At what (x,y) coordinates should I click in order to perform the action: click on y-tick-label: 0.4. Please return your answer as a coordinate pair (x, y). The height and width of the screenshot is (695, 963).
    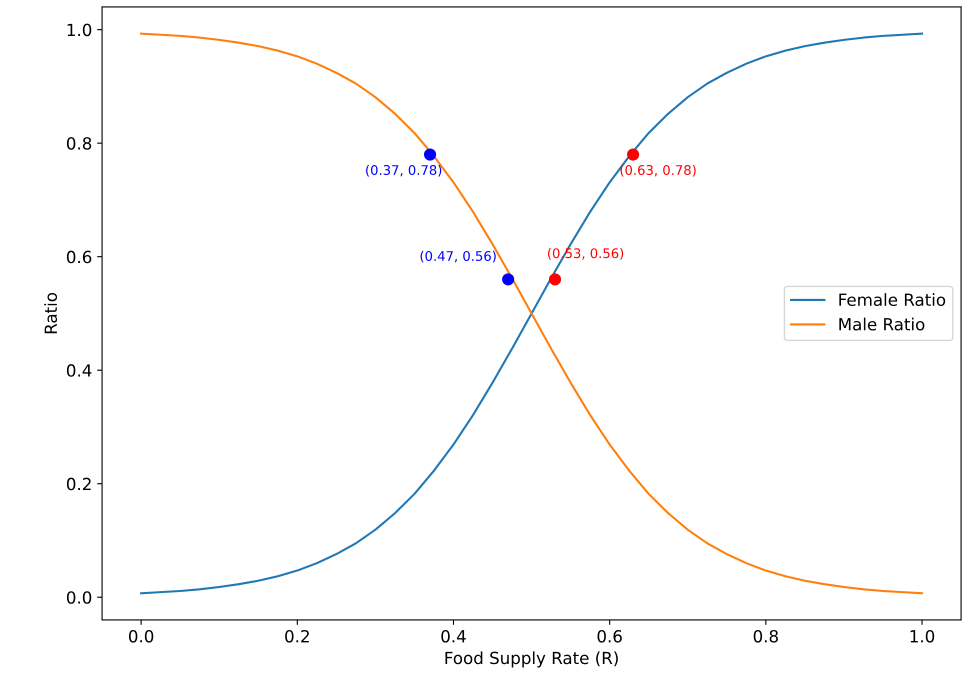
    Looking at the image, I should click on (79, 370).